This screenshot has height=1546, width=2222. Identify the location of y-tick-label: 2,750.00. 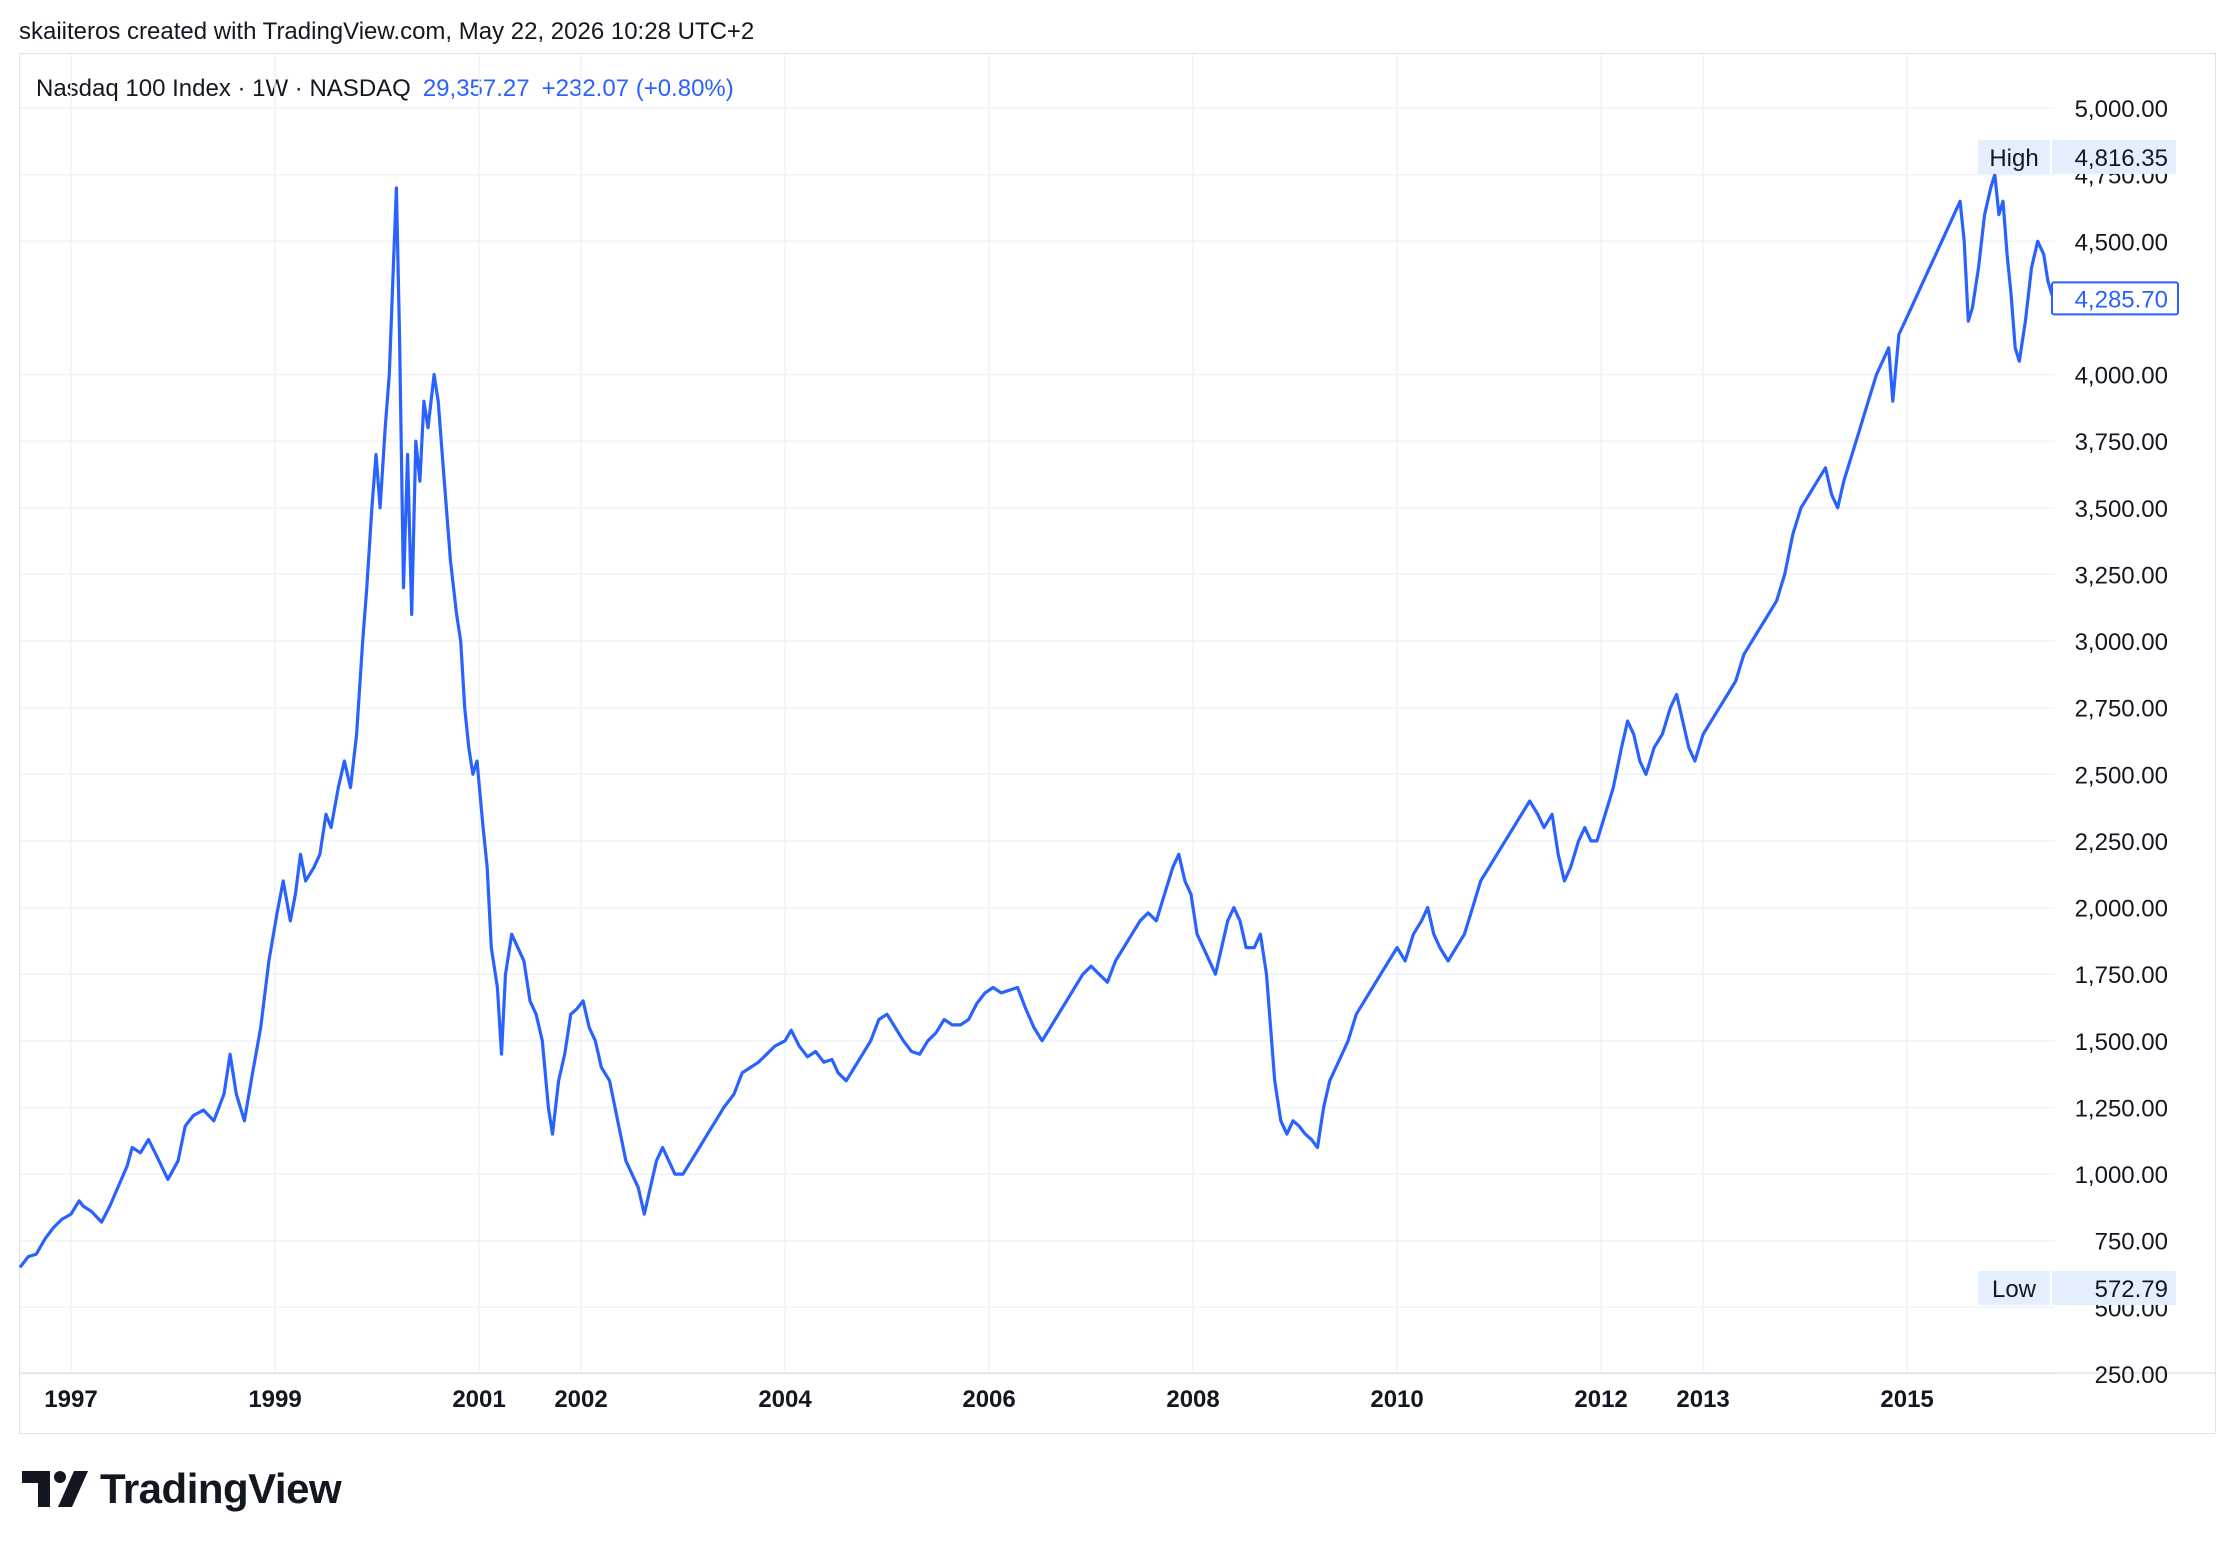
(2121, 709).